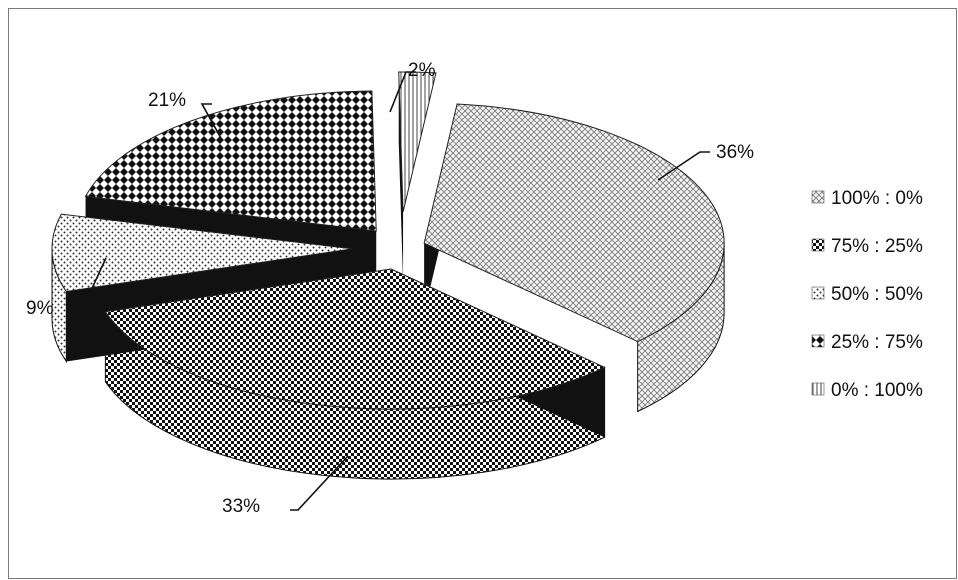  Describe the element at coordinates (167, 100) in the screenshot. I see `data-label-3: 21%` at that location.